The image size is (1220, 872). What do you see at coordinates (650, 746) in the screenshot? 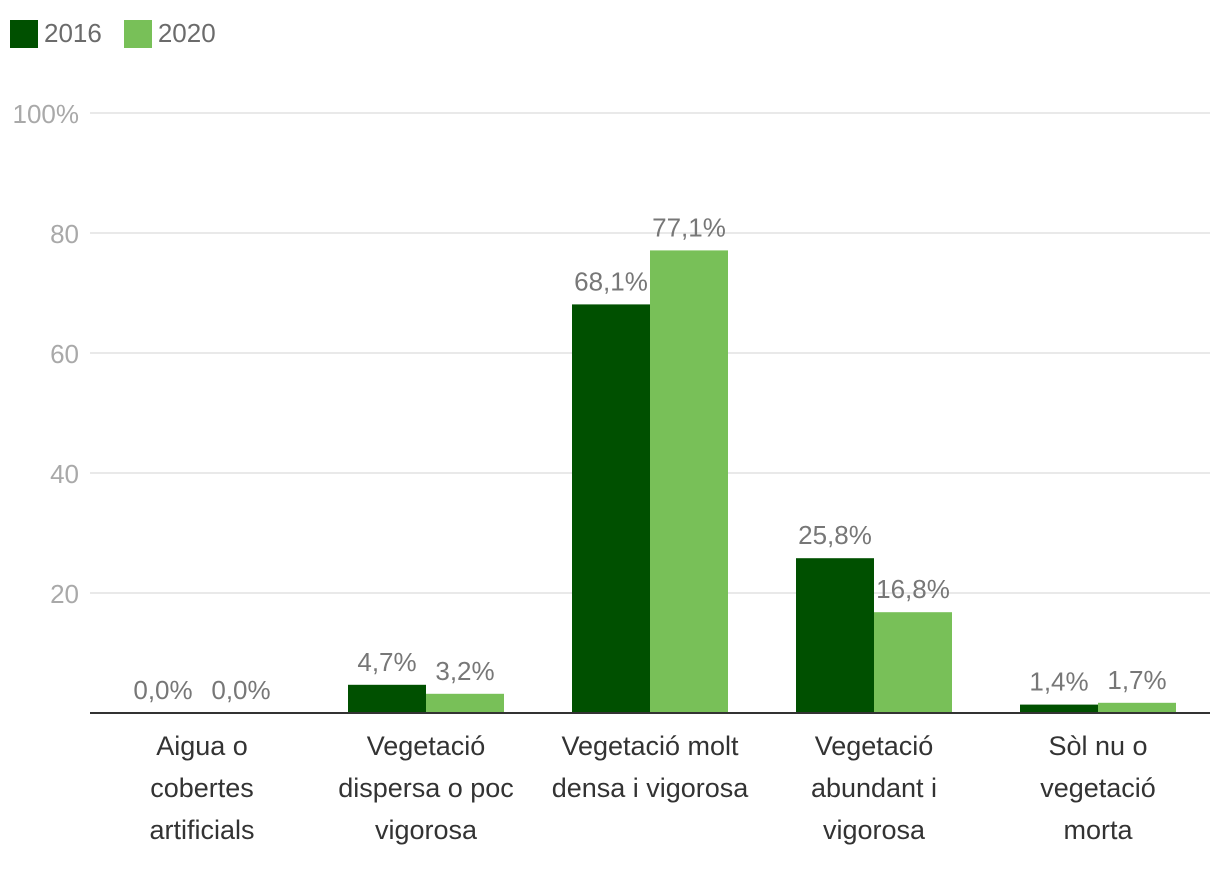
I see `x-tick-label-2-0: Vegetació molt` at bounding box center [650, 746].